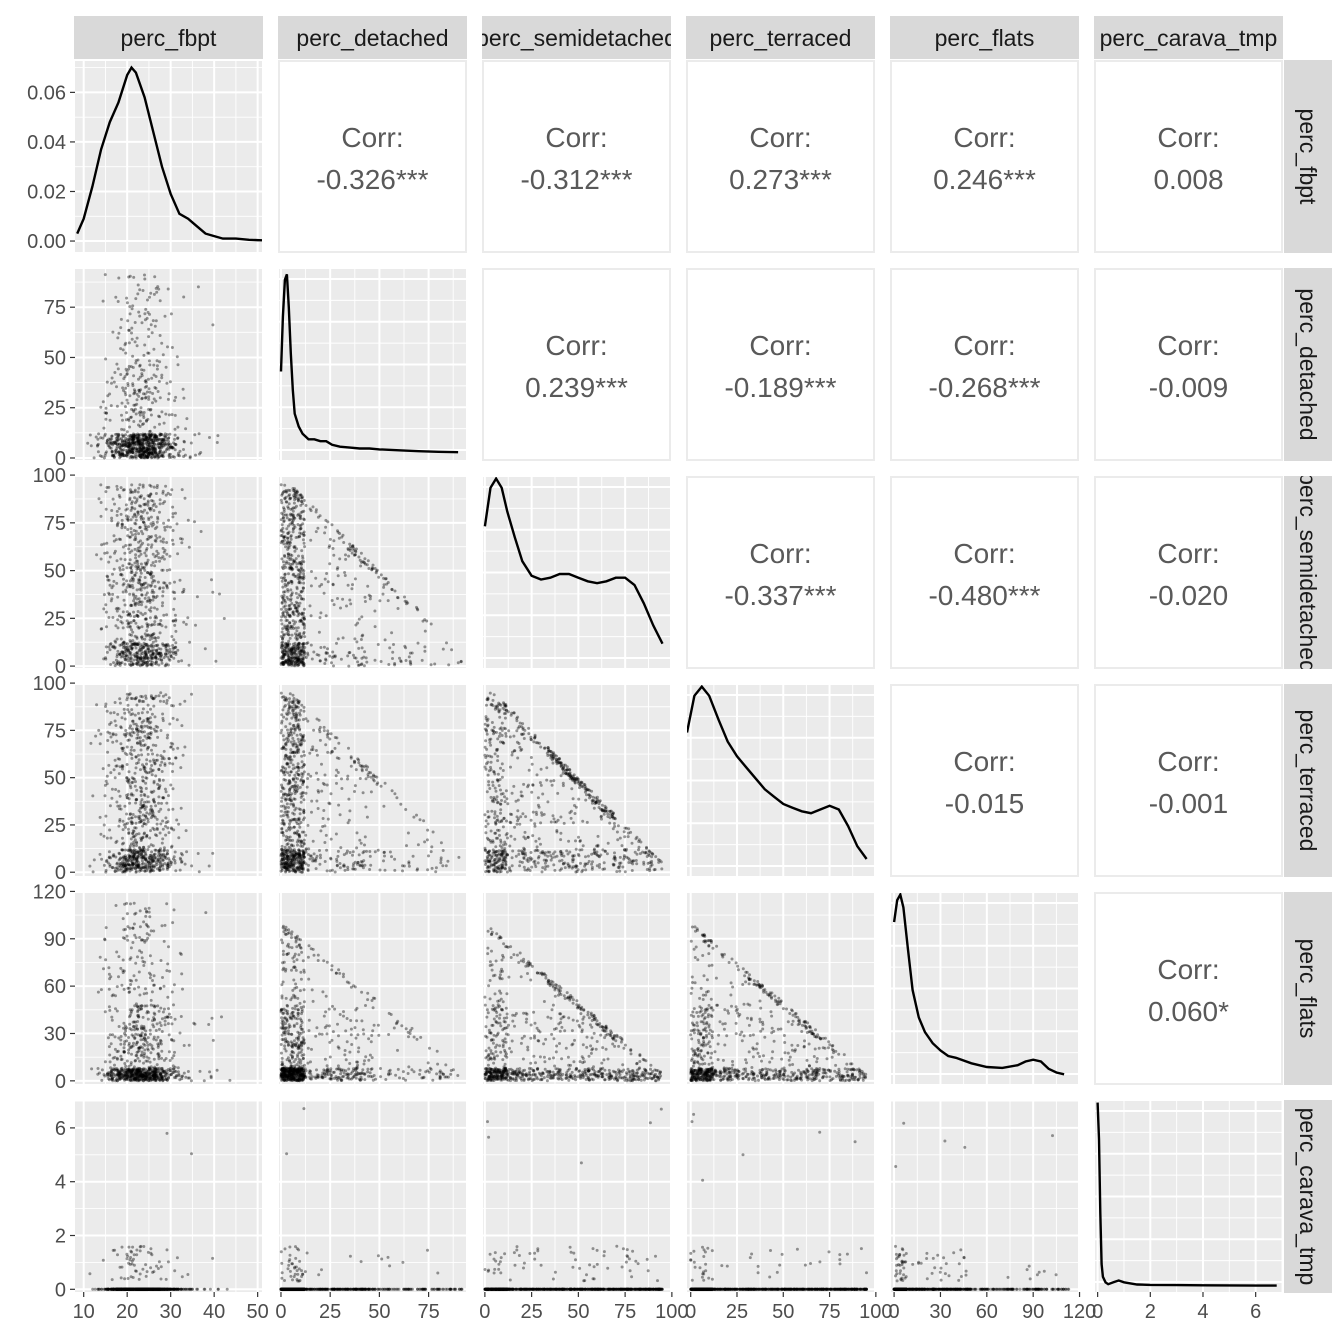 The width and height of the screenshot is (1344, 1344). Describe the element at coordinates (168, 37) in the screenshot. I see `column-strip-background` at that location.